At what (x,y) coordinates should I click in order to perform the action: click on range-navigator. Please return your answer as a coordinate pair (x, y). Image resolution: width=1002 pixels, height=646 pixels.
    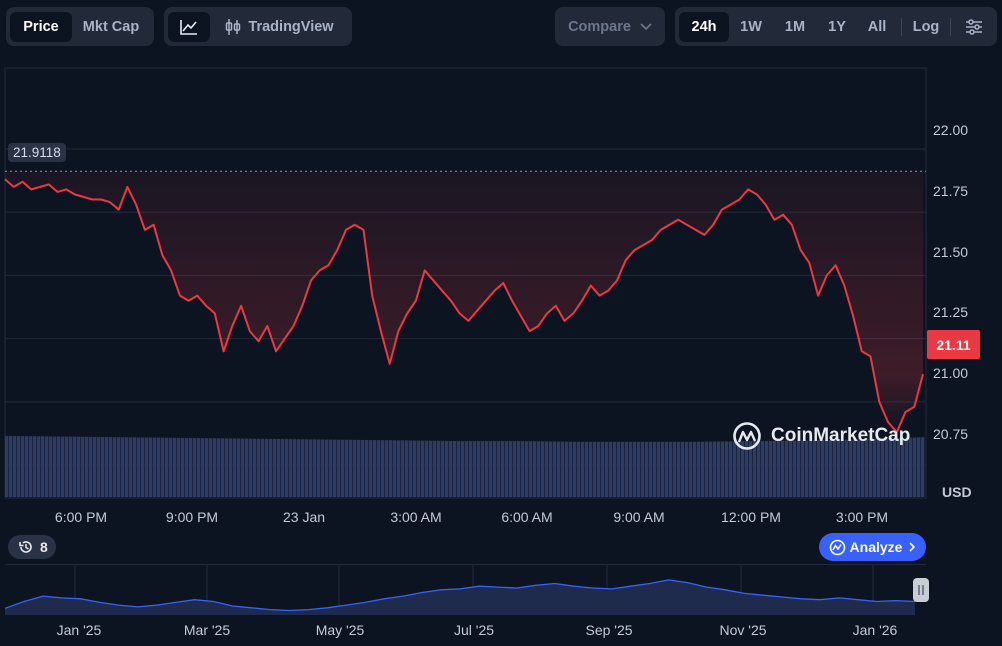
    Looking at the image, I should click on (501, 590).